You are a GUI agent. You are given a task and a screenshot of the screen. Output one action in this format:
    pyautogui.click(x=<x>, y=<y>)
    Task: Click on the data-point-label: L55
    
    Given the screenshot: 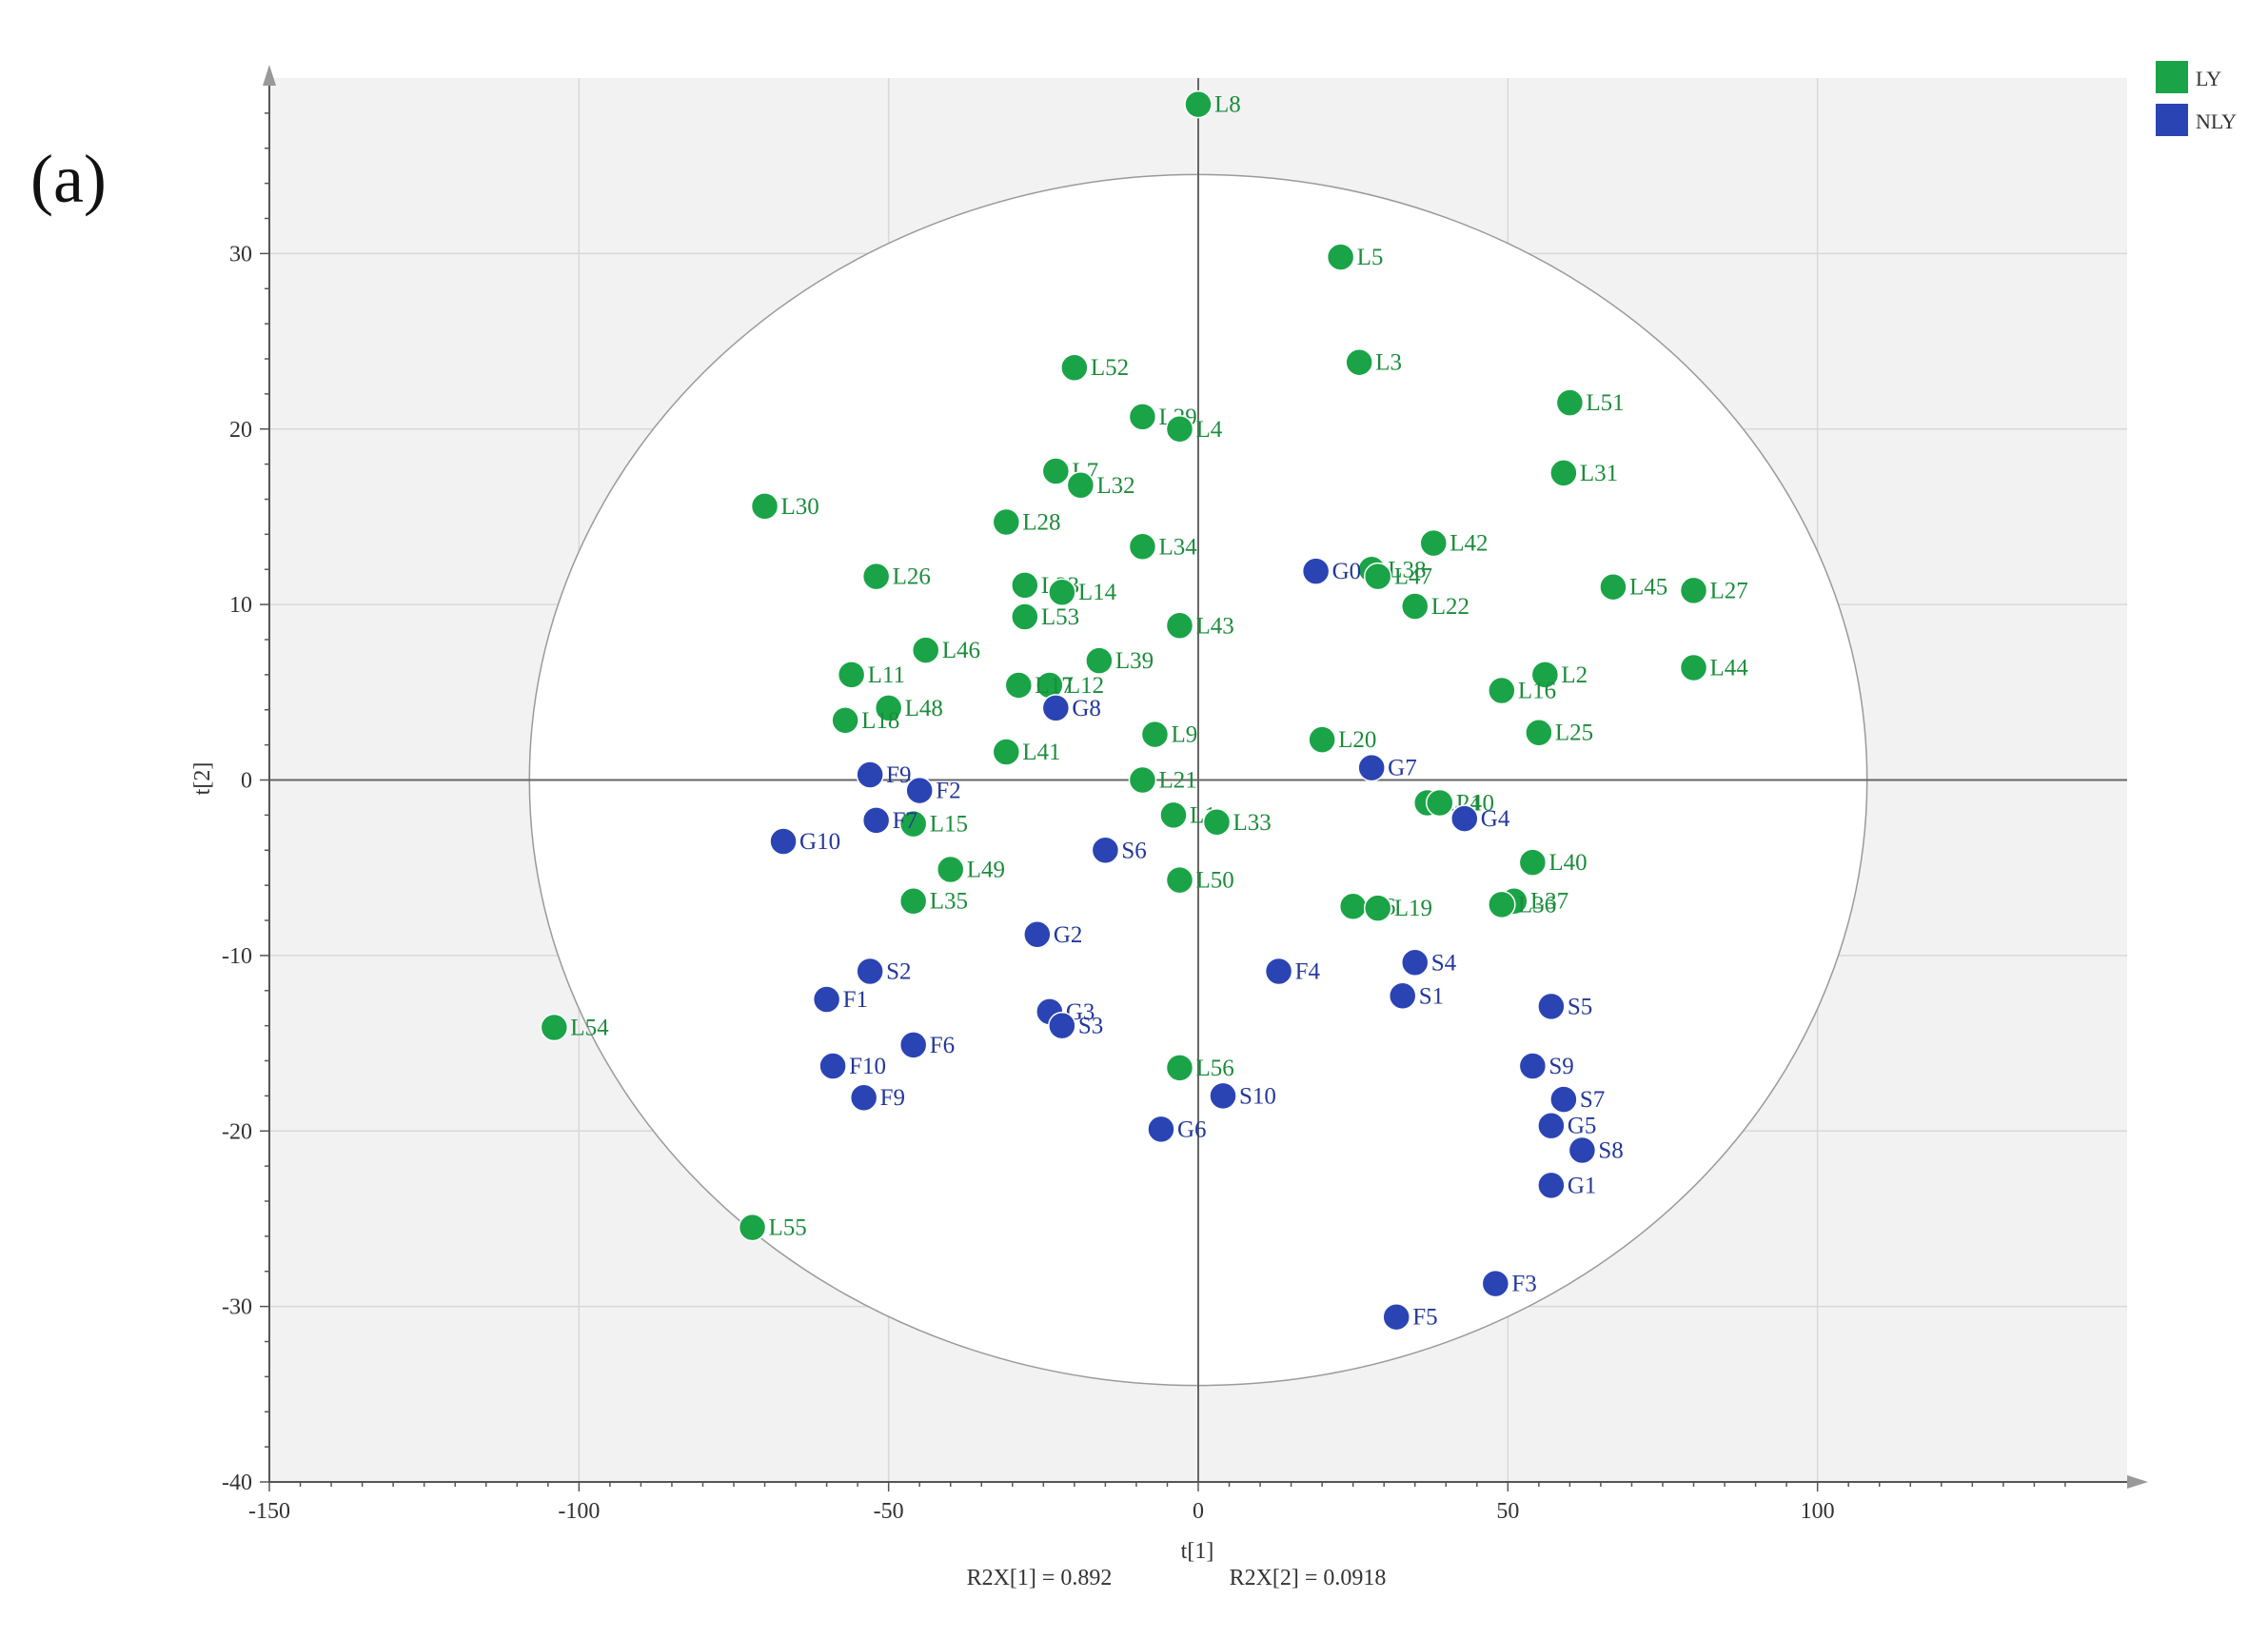 What is the action you would take?
    pyautogui.click(x=788, y=1228)
    